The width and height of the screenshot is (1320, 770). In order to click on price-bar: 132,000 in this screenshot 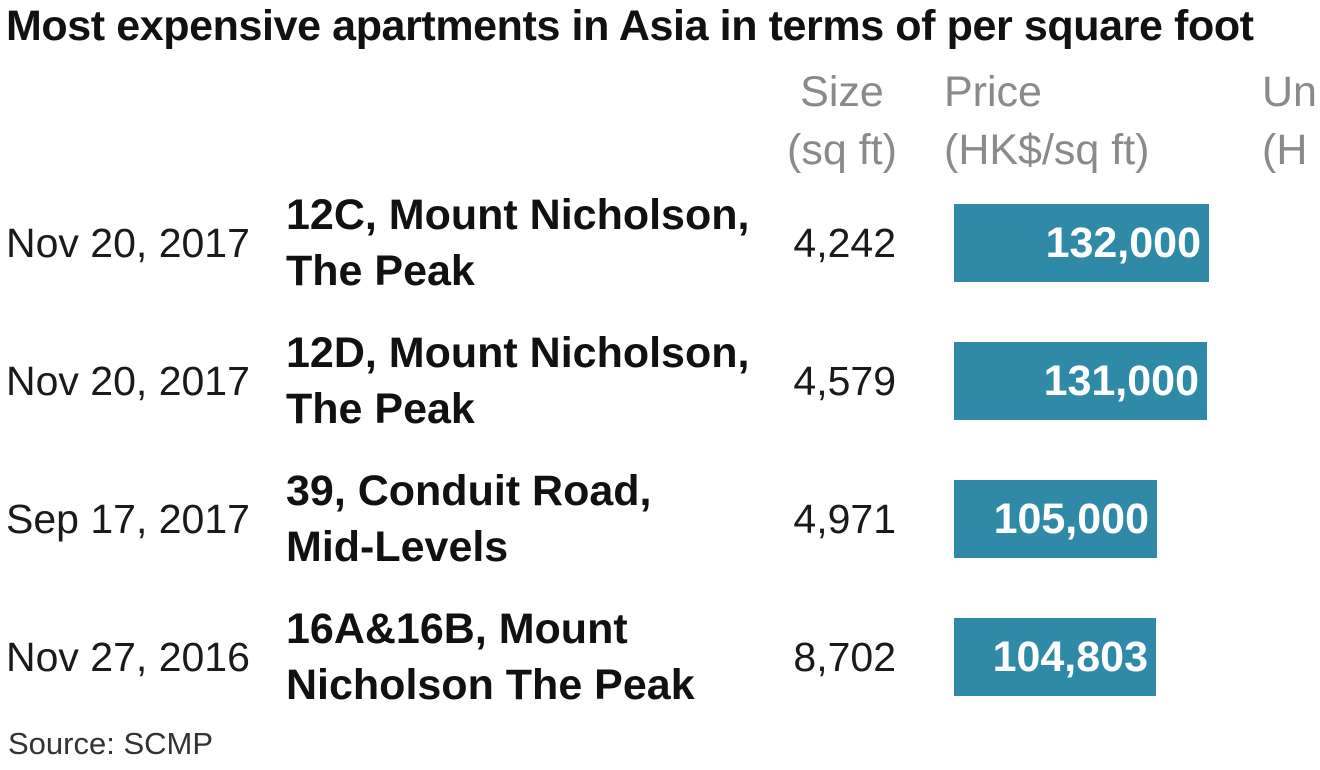, I will do `click(1081, 243)`.